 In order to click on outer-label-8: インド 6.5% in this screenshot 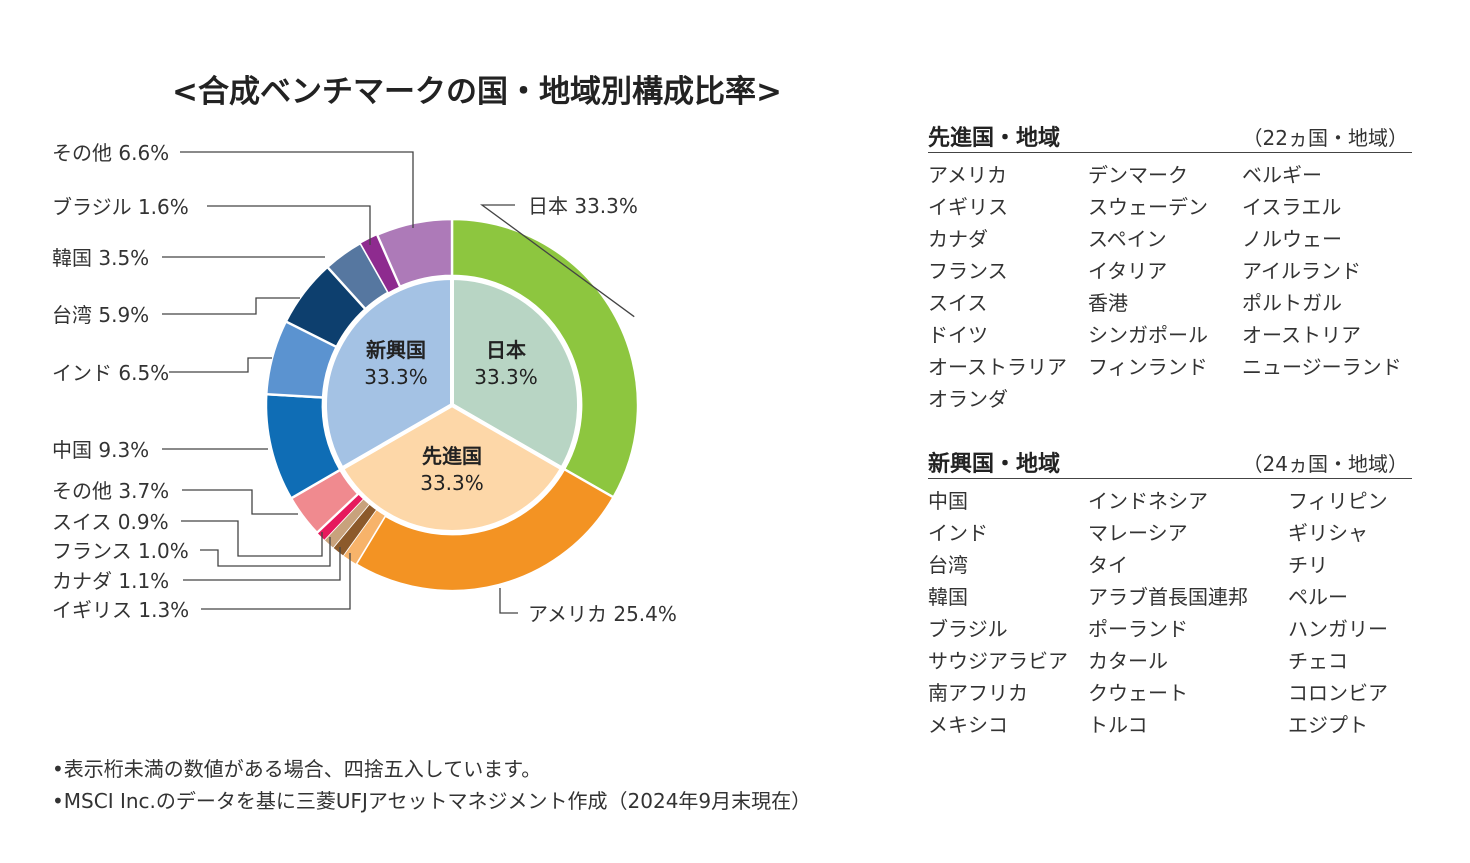, I will do `click(110, 373)`.